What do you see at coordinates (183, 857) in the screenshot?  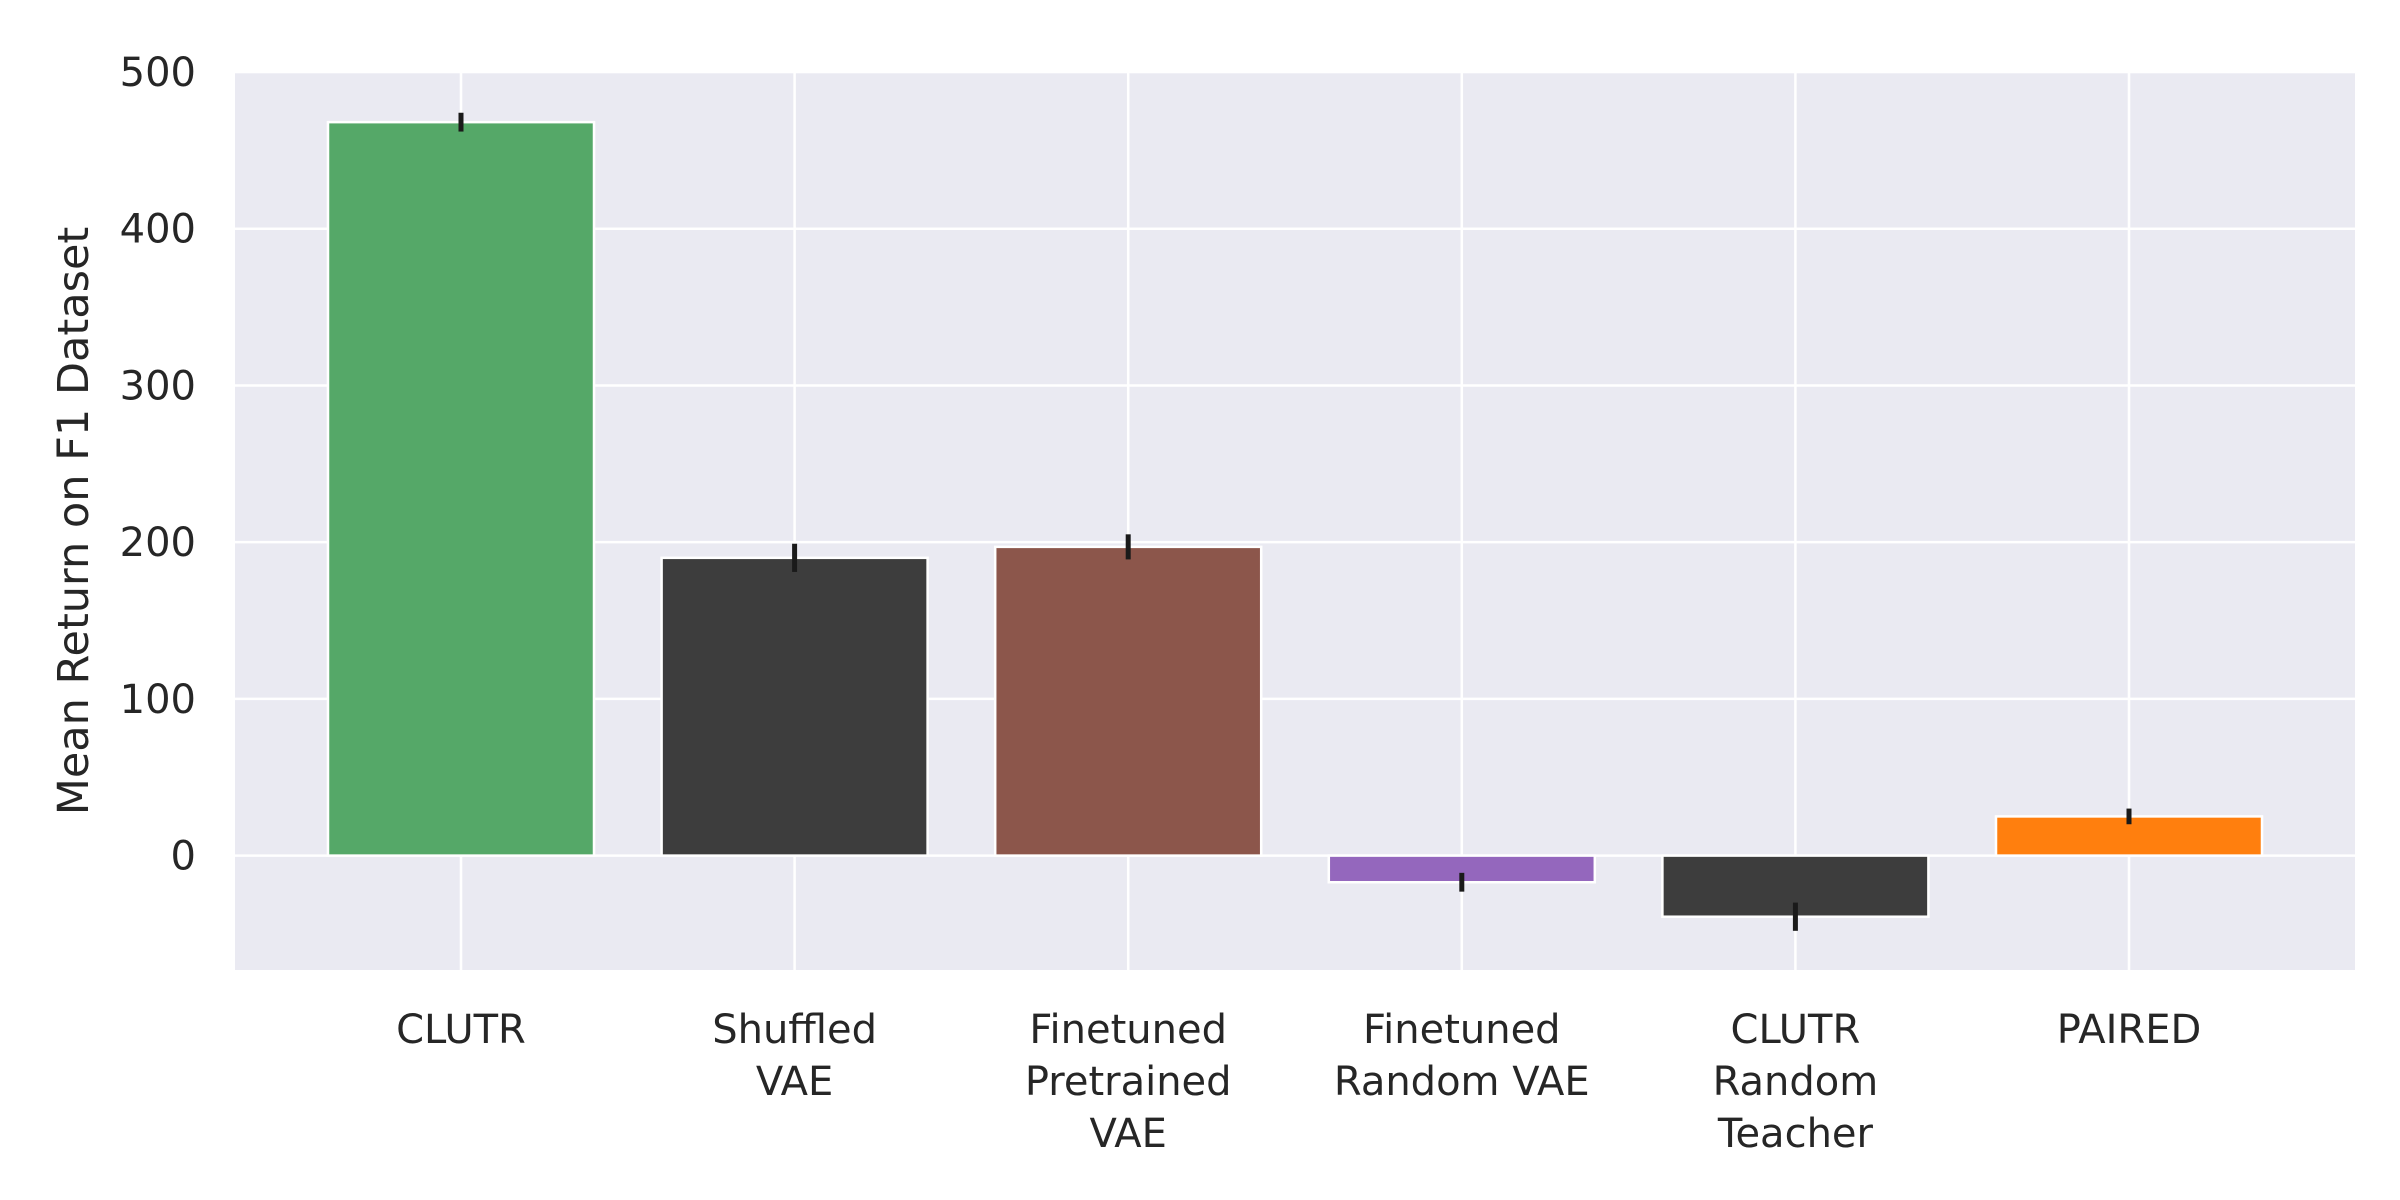 I see `y-tick-label-0: 0` at bounding box center [183, 857].